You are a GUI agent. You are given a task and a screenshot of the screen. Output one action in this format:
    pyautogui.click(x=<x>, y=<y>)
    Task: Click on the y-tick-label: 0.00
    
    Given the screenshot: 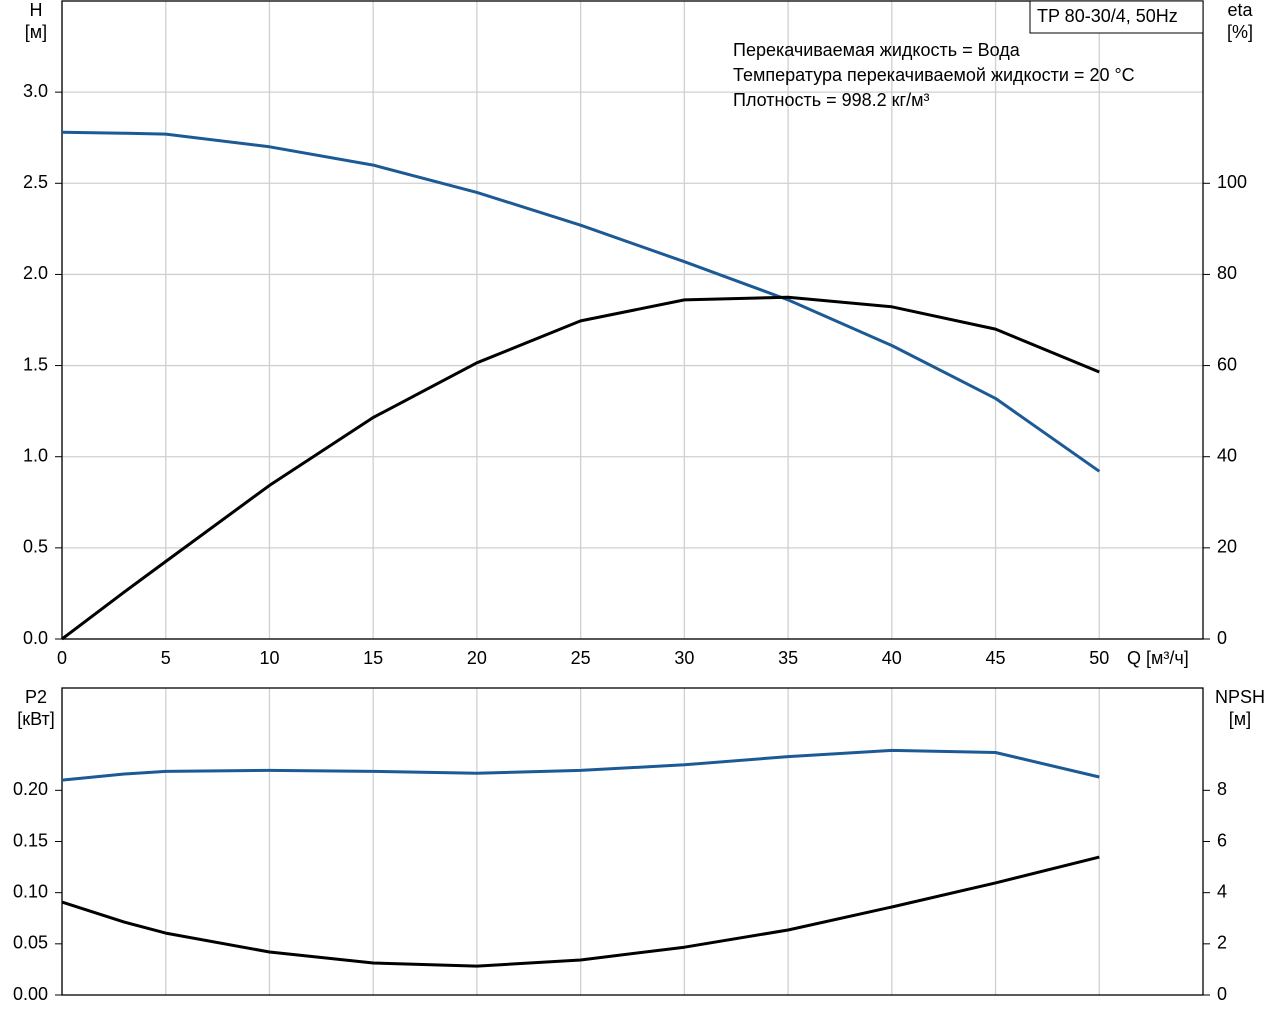 What is the action you would take?
    pyautogui.click(x=30, y=994)
    